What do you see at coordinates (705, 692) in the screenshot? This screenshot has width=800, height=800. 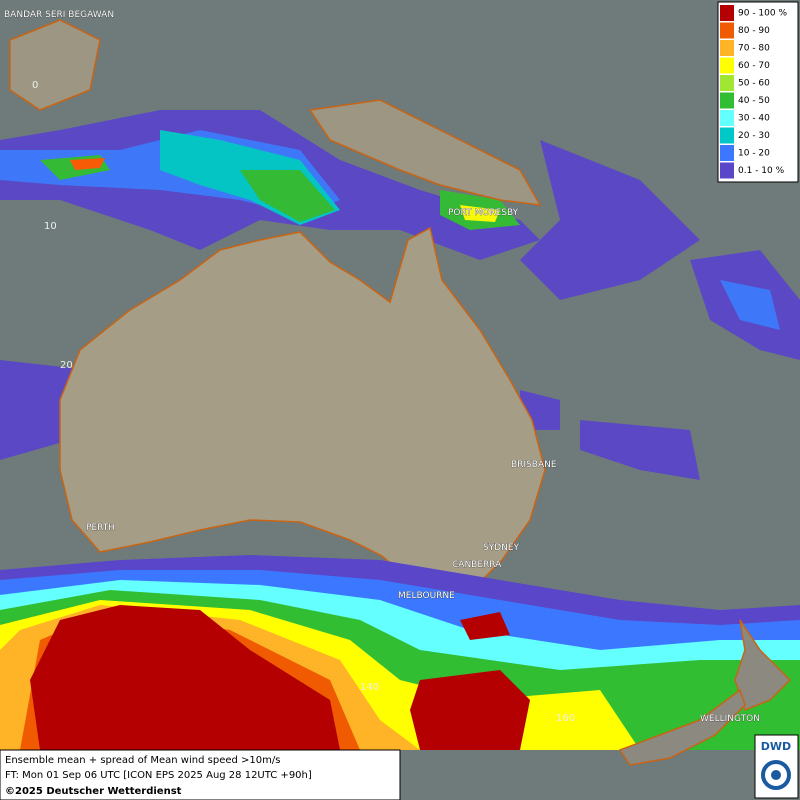 I see `new-zealand` at bounding box center [705, 692].